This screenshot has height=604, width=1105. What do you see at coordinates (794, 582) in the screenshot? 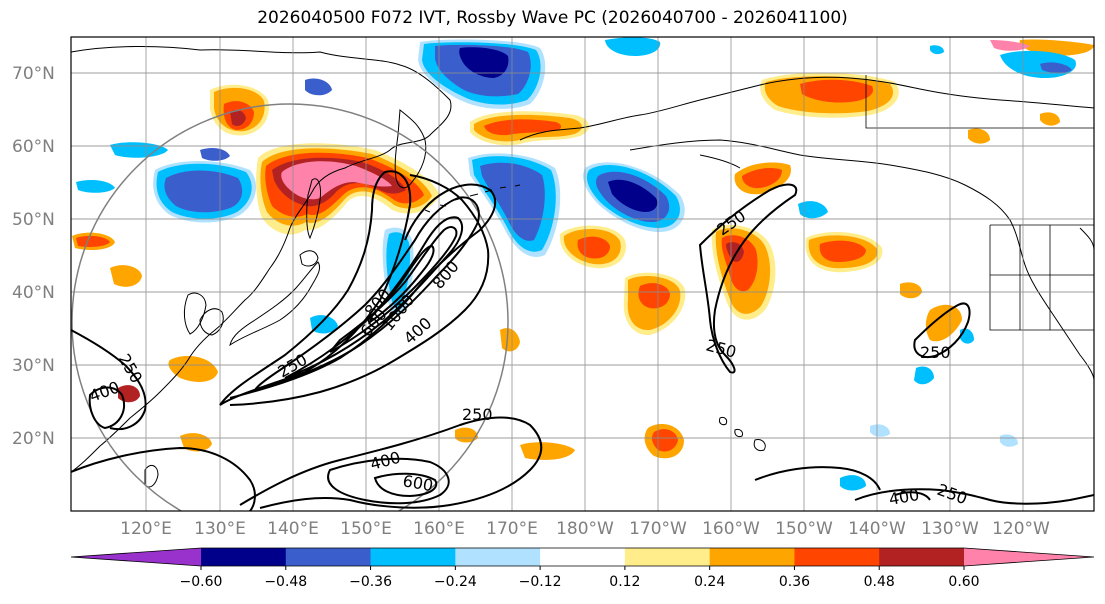
I see `colorbar-tick-label: 0.36` at bounding box center [794, 582].